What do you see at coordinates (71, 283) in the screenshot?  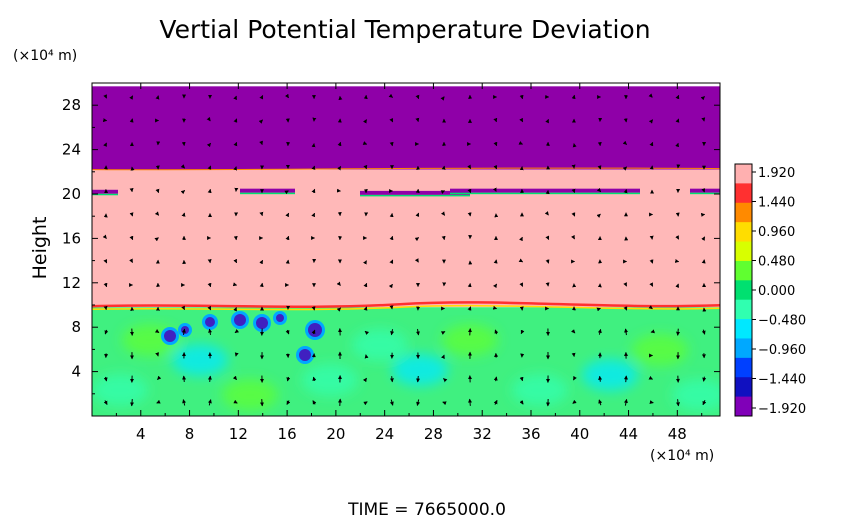 I see `y-tick-label: 12` at bounding box center [71, 283].